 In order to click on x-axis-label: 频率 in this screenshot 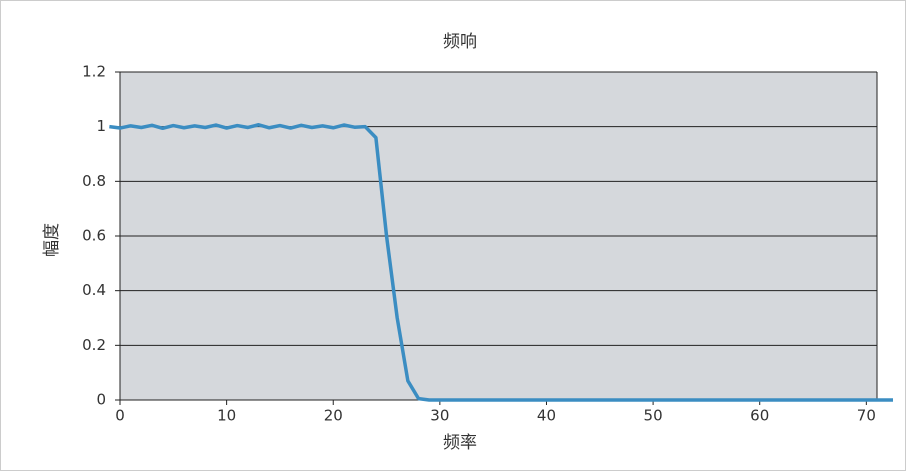, I will do `click(460, 443)`.